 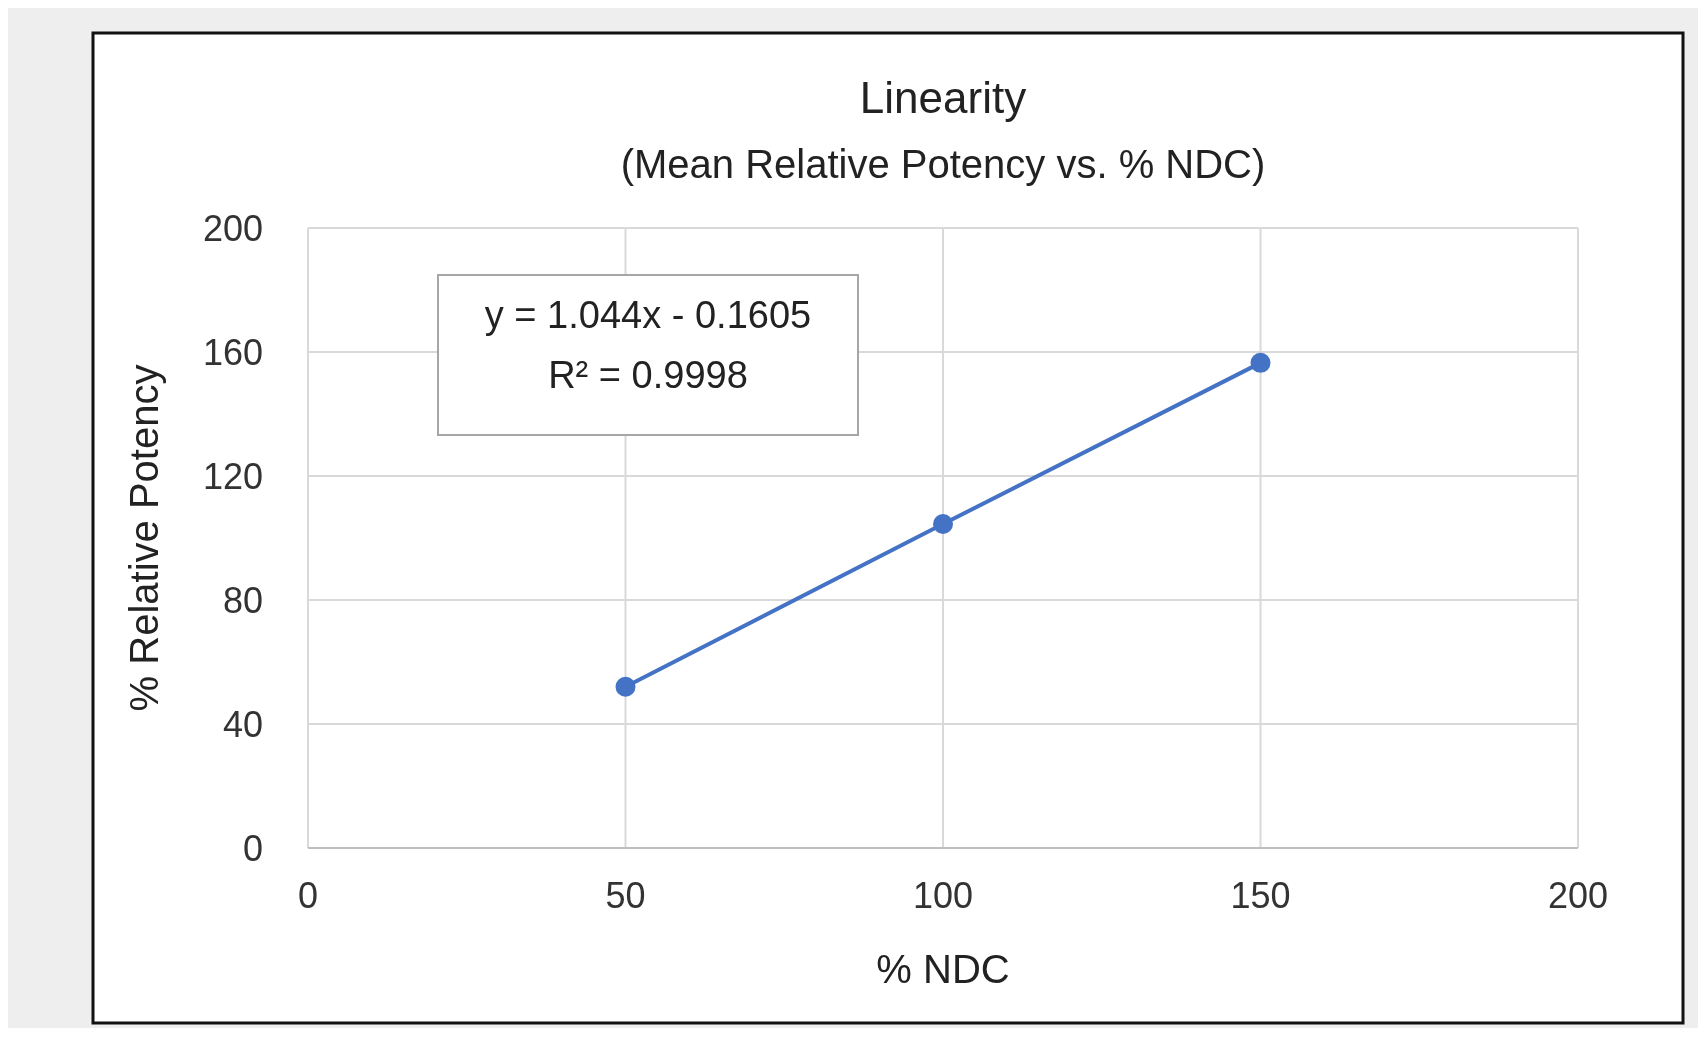 What do you see at coordinates (232, 228) in the screenshot?
I see `y-tick-label: 200` at bounding box center [232, 228].